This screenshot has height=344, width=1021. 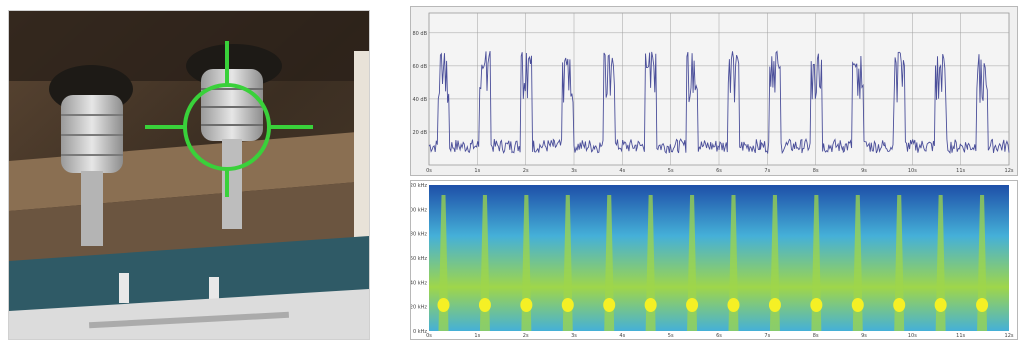 I want to click on spec-ytick: 60 kHz, so click(x=419, y=259).